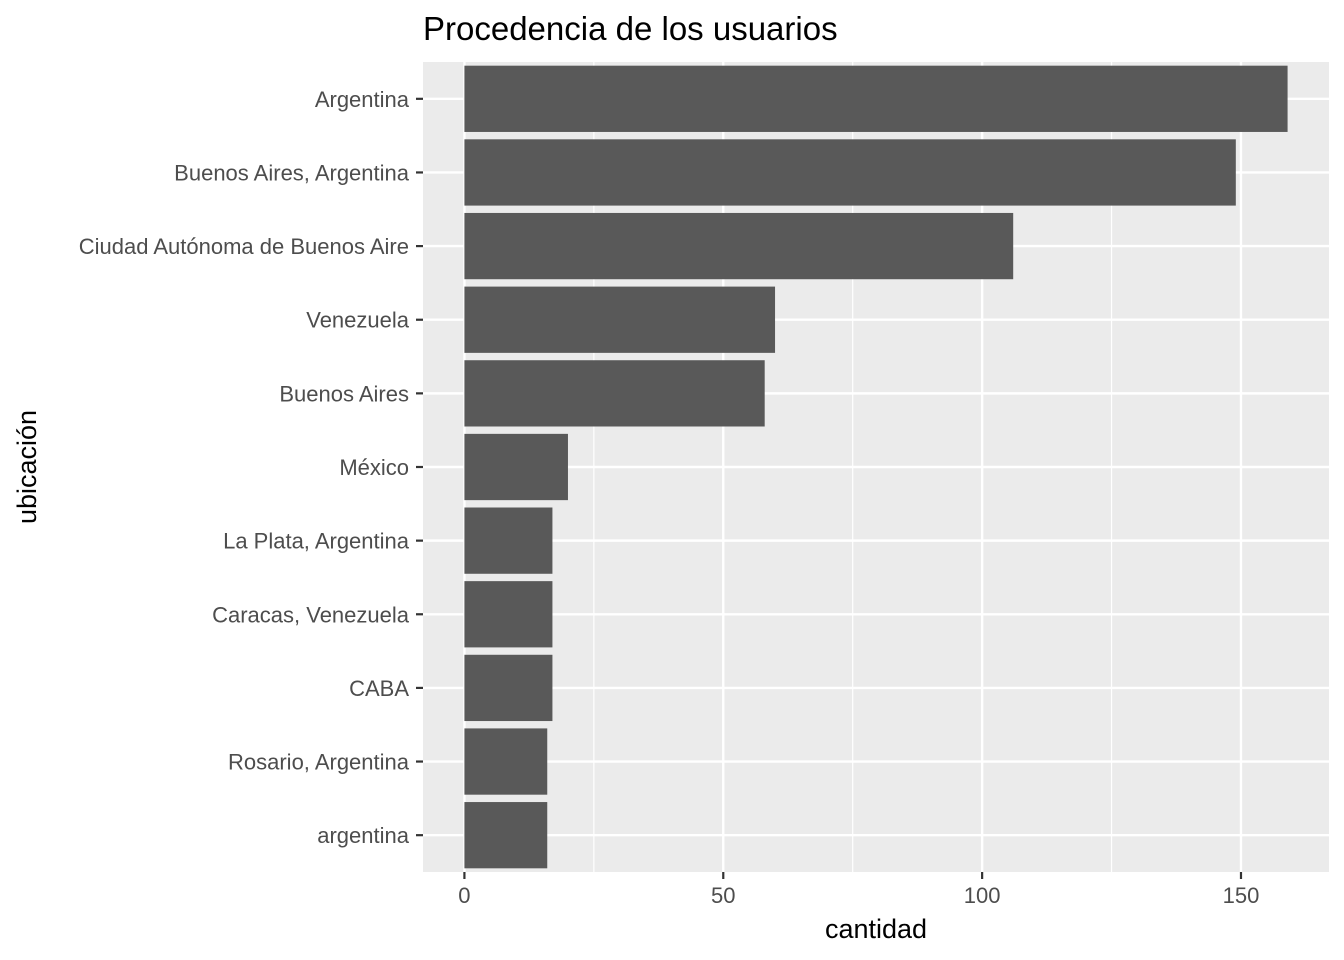 The width and height of the screenshot is (1344, 960). What do you see at coordinates (292, 172) in the screenshot?
I see `y-tick-label: Buenos Aires, Argentina` at bounding box center [292, 172].